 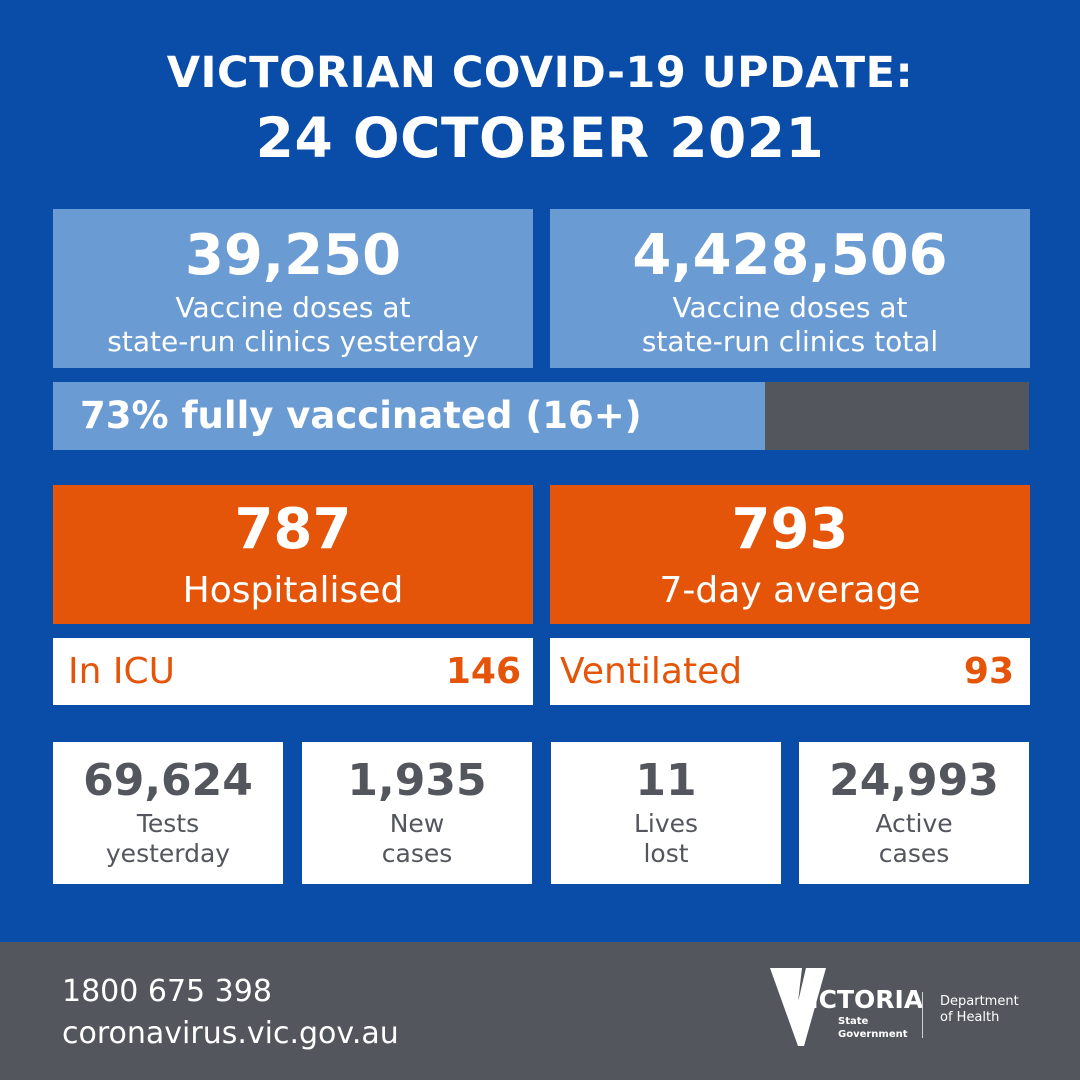 I want to click on ventilated-label: Ventilated, so click(x=651, y=671).